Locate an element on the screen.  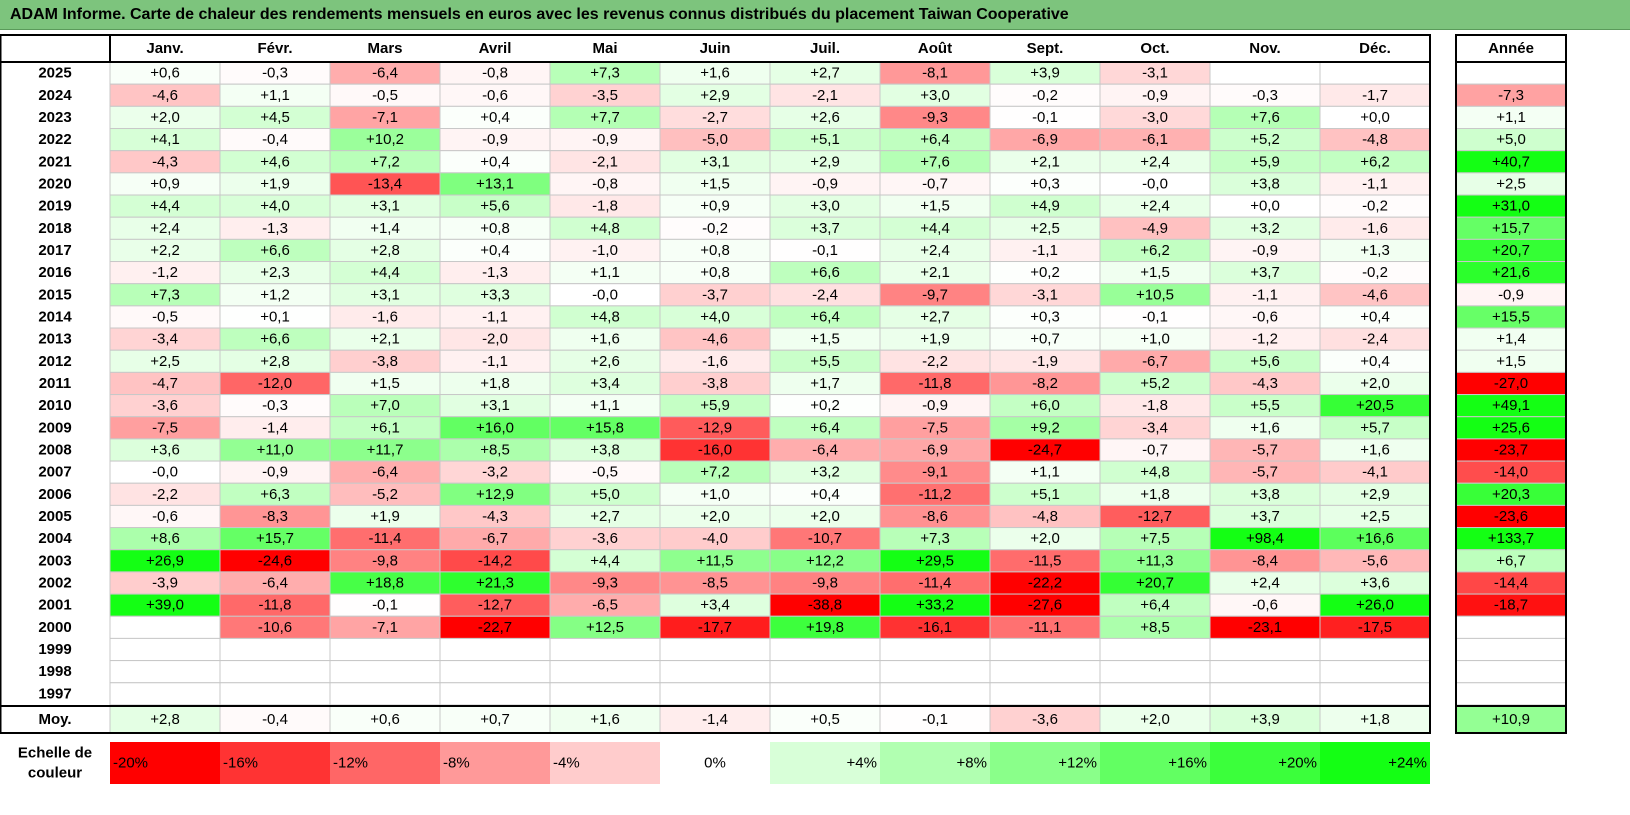
cell-value: +7,3 is located at coordinates (165, 294).